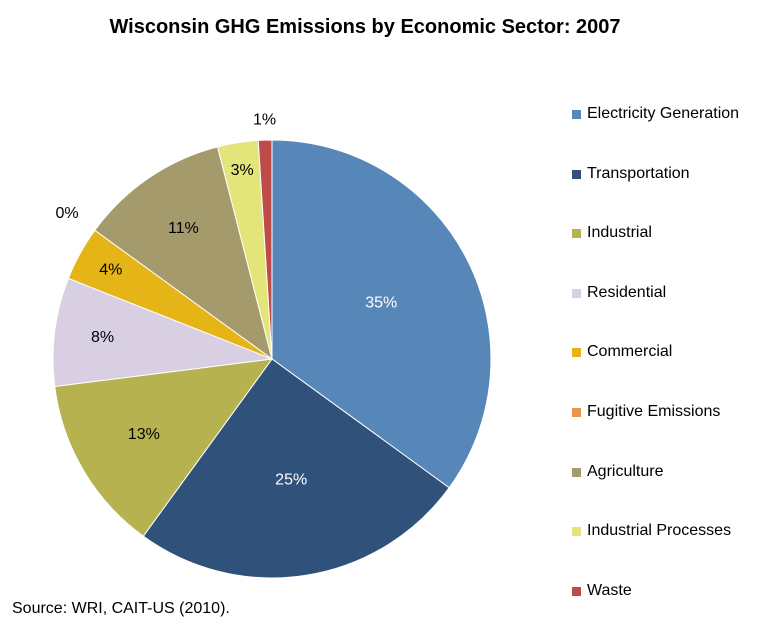 The height and width of the screenshot is (632, 780). Describe the element at coordinates (265, 249) in the screenshot. I see `pie-slice-waste` at that location.